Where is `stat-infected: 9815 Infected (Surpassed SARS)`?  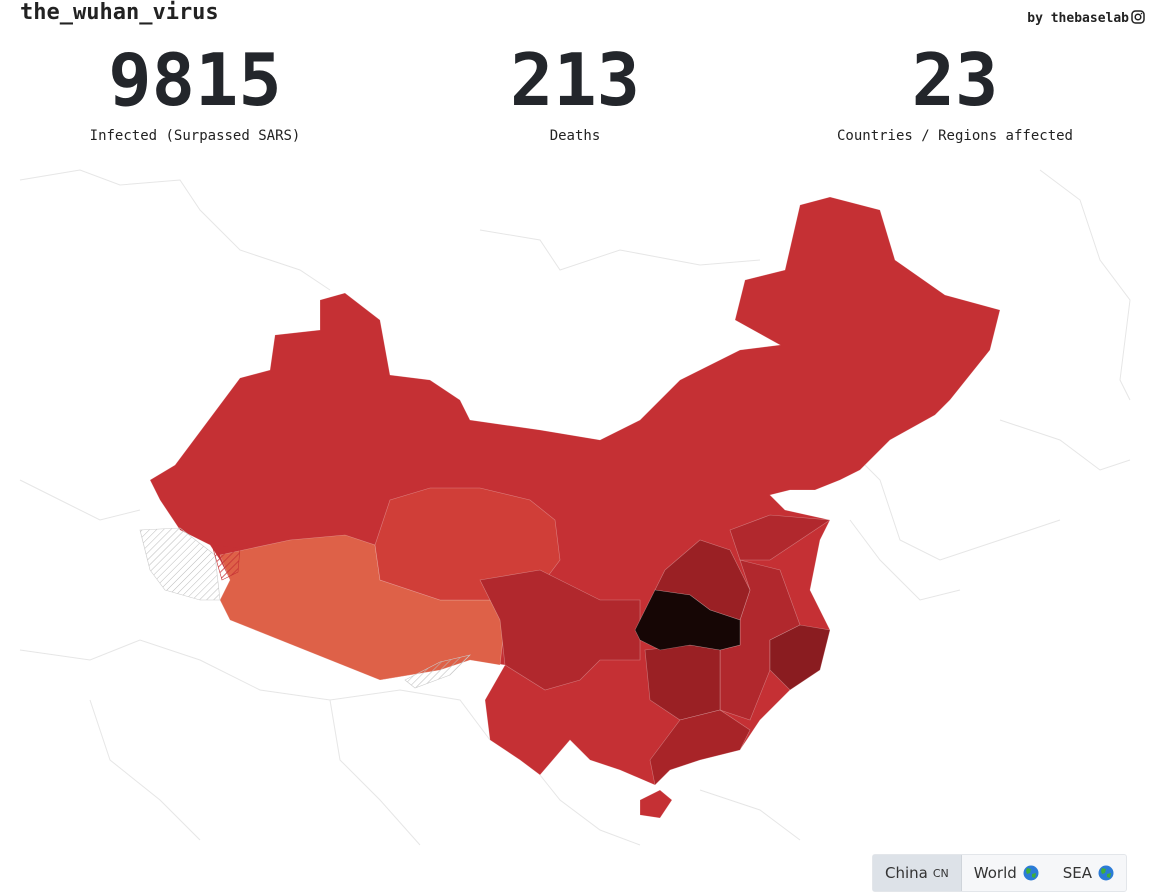 stat-infected: 9815 Infected (Surpassed SARS) is located at coordinates (195, 92).